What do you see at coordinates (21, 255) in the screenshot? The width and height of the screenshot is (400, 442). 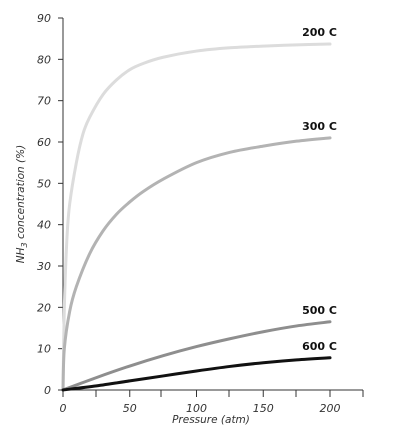 I see `y-axis-label-main: NH` at bounding box center [21, 255].